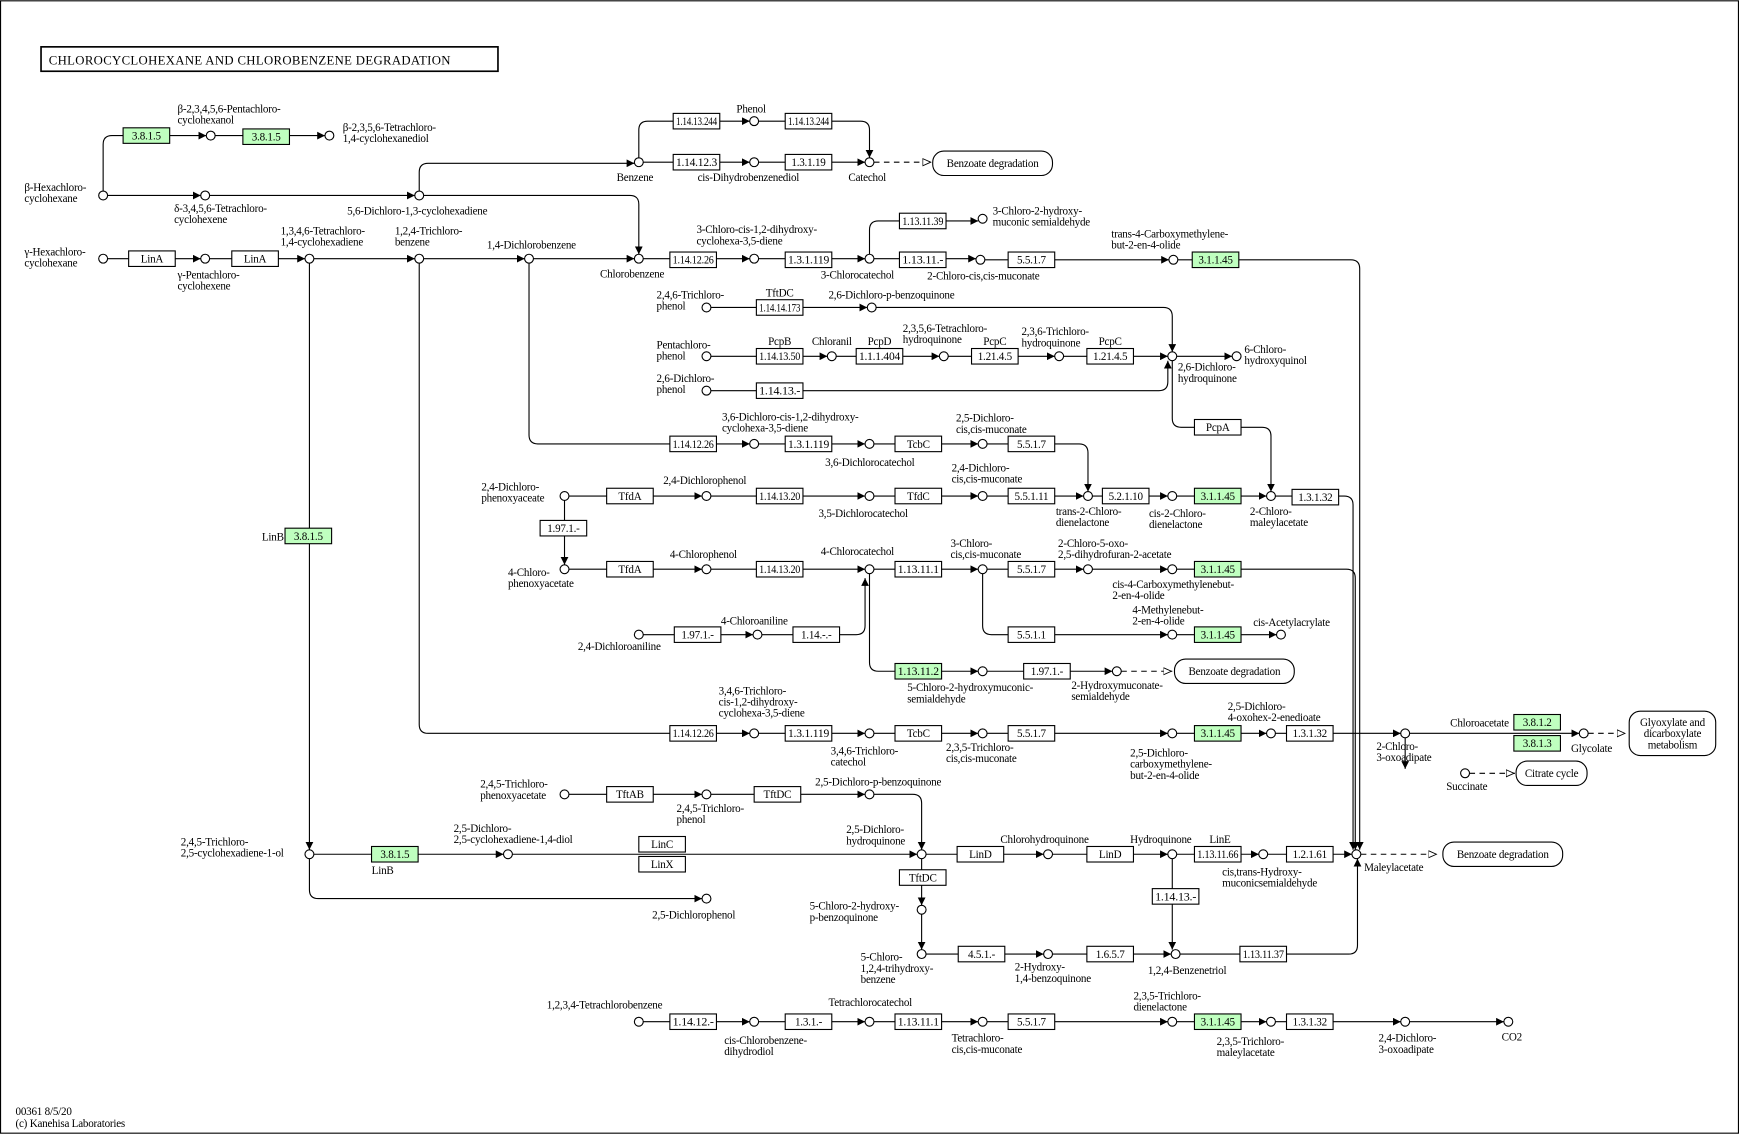 Image resolution: width=1739 pixels, height=1134 pixels. What do you see at coordinates (970, 685) in the screenshot?
I see `compound: 5-Chloro-2-hydroxymuconic-semialdehyde` at bounding box center [970, 685].